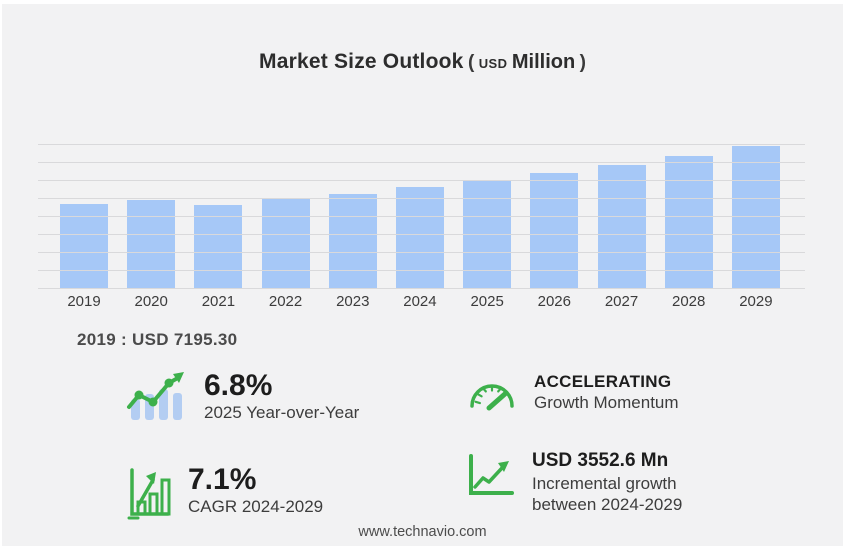  Describe the element at coordinates (285, 243) in the screenshot. I see `bar-2022` at that location.